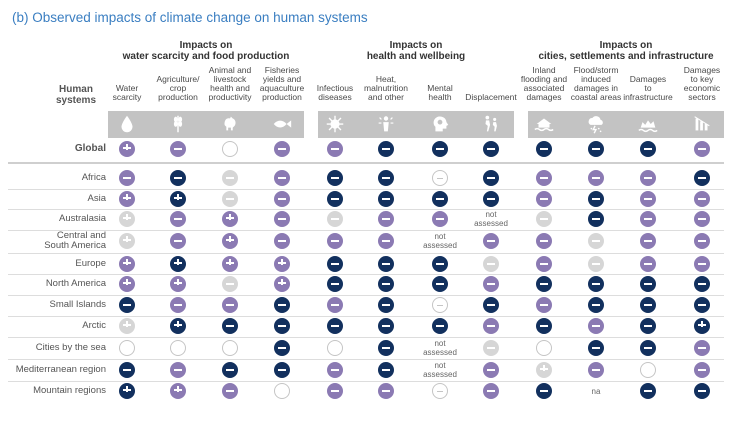 The height and width of the screenshot is (421, 755). Describe the element at coordinates (94, 325) in the screenshot. I see `row-label: Arctic` at that location.